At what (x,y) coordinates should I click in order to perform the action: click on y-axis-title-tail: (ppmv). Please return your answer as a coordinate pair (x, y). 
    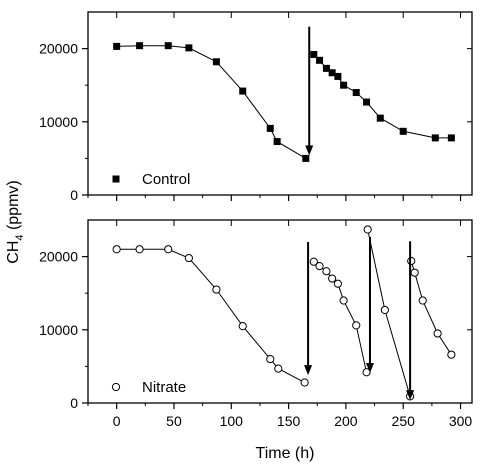
    Looking at the image, I should click on (13, 207).